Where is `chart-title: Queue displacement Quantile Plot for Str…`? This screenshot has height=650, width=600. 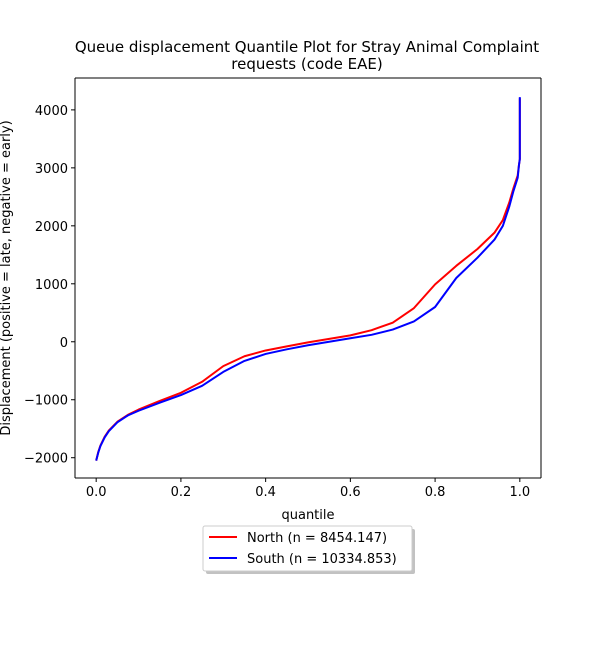 chart-title: Queue displacement Quantile Plot for Str… is located at coordinates (307, 55).